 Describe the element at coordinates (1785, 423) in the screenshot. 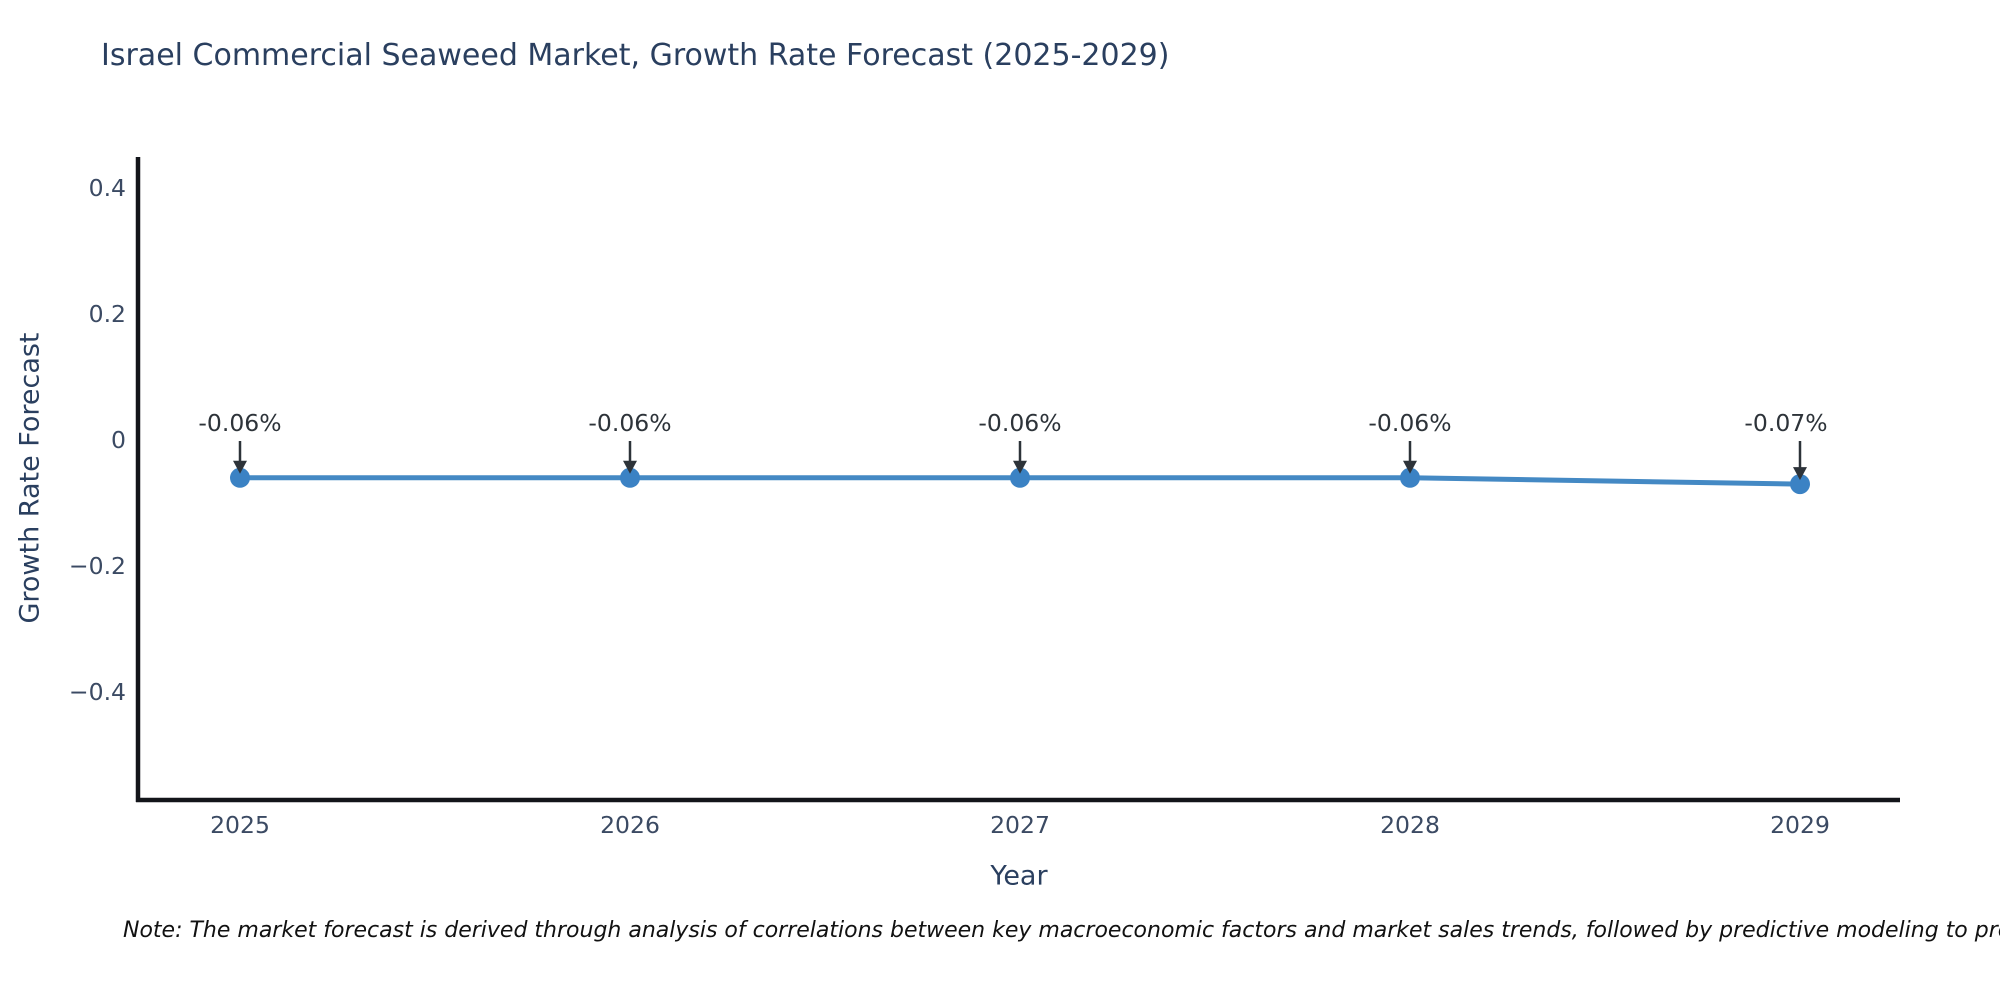

I see `data-point-label: -0.07%` at that location.